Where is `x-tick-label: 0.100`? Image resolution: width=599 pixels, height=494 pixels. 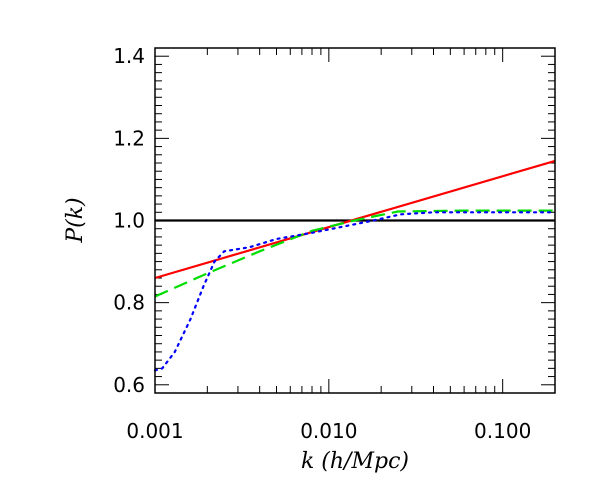
x-tick-label: 0.100 is located at coordinates (502, 431).